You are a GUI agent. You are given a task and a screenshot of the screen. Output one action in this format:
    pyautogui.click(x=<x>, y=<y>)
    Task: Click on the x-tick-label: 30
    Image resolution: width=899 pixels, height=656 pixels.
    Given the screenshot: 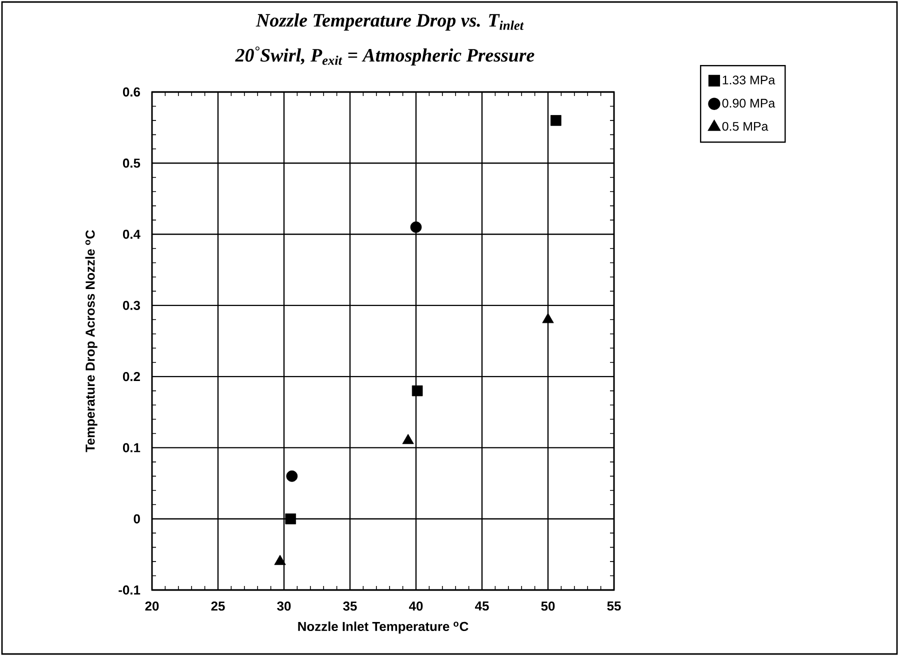 What is the action you would take?
    pyautogui.click(x=284, y=606)
    